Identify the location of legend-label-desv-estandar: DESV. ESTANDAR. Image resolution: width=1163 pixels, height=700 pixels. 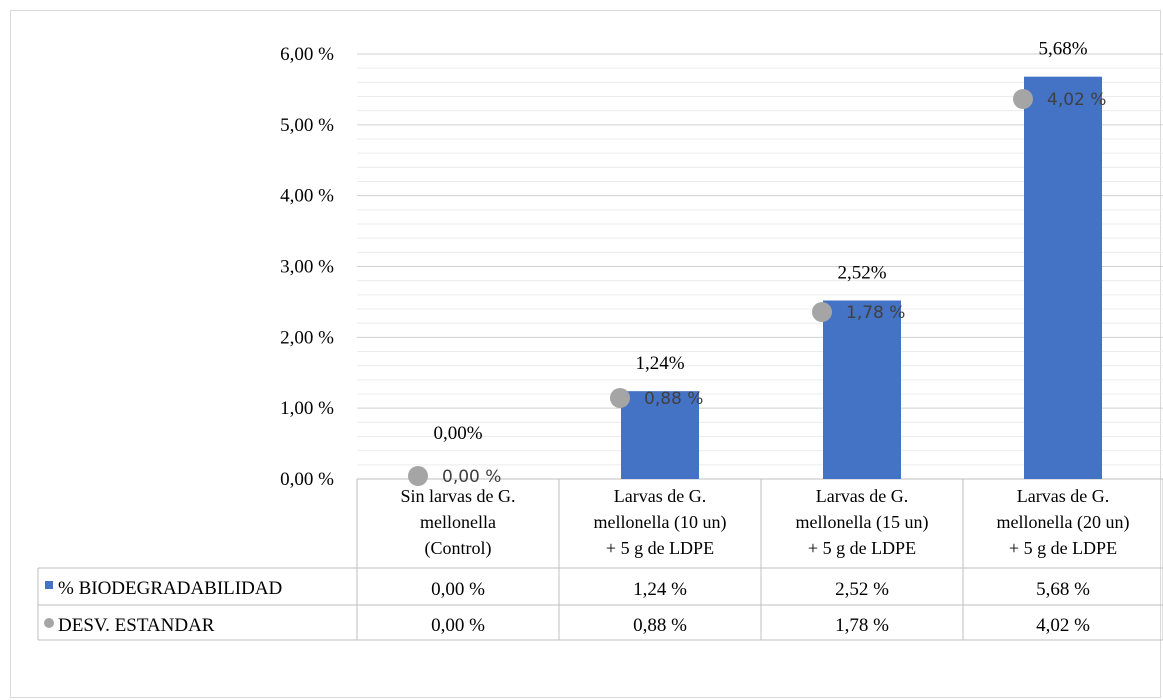
(136, 625).